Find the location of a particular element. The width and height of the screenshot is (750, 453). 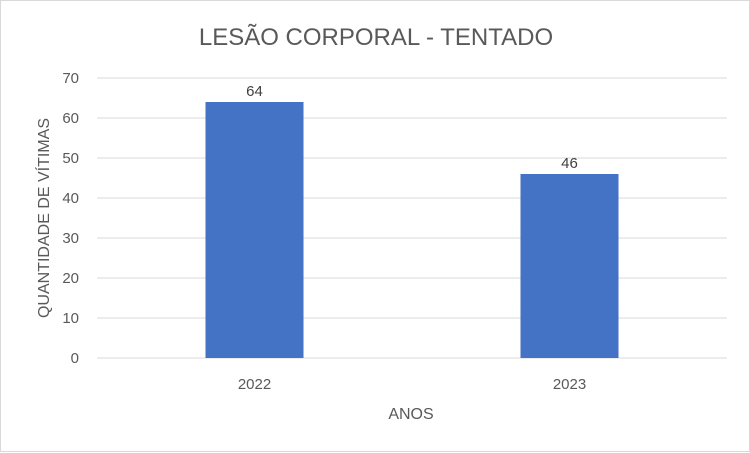

x-axis-ticks: 2022 2023 is located at coordinates (412, 384).